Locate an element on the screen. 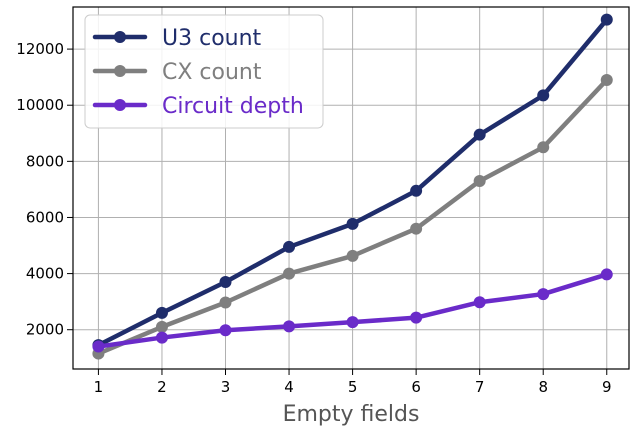 This screenshot has width=631, height=426. x-axis-label: Empty fields is located at coordinates (351, 414).